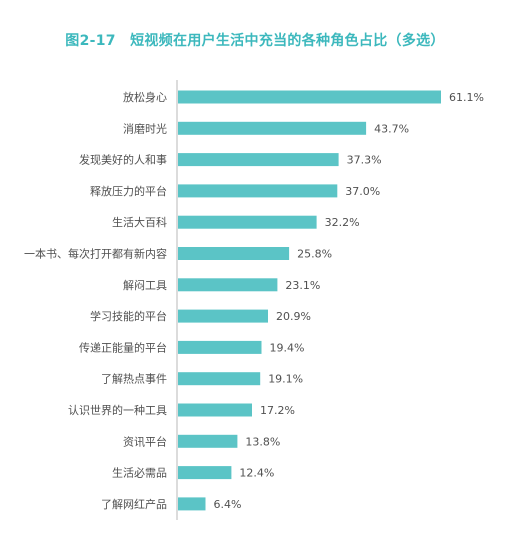  I want to click on category-label: 了解热点事件, so click(134, 379).